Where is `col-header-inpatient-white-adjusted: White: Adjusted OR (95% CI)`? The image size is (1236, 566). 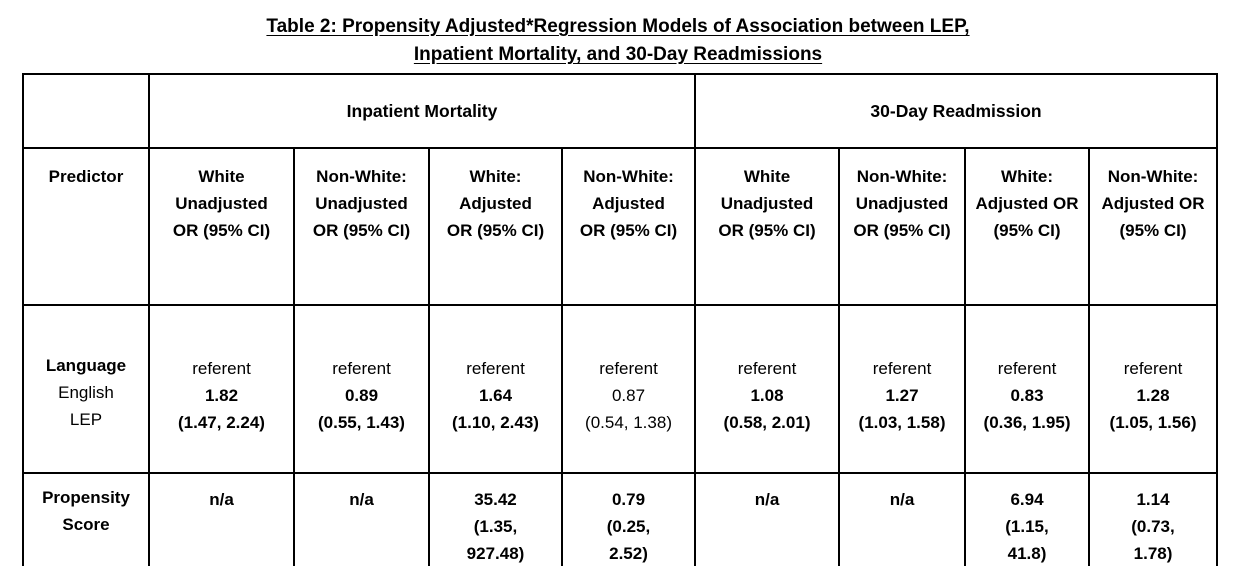
col-header-inpatient-white-adjusted: White: Adjusted OR (95% CI) is located at coordinates (495, 226).